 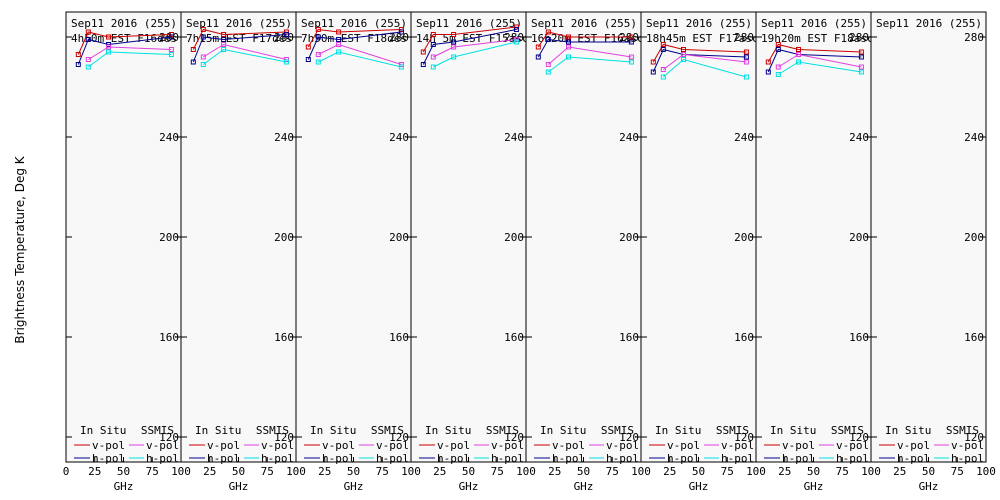 What do you see at coordinates (817, 38) in the screenshot?
I see `panel-title-time: 19h20m EST F18asc` at bounding box center [817, 38].